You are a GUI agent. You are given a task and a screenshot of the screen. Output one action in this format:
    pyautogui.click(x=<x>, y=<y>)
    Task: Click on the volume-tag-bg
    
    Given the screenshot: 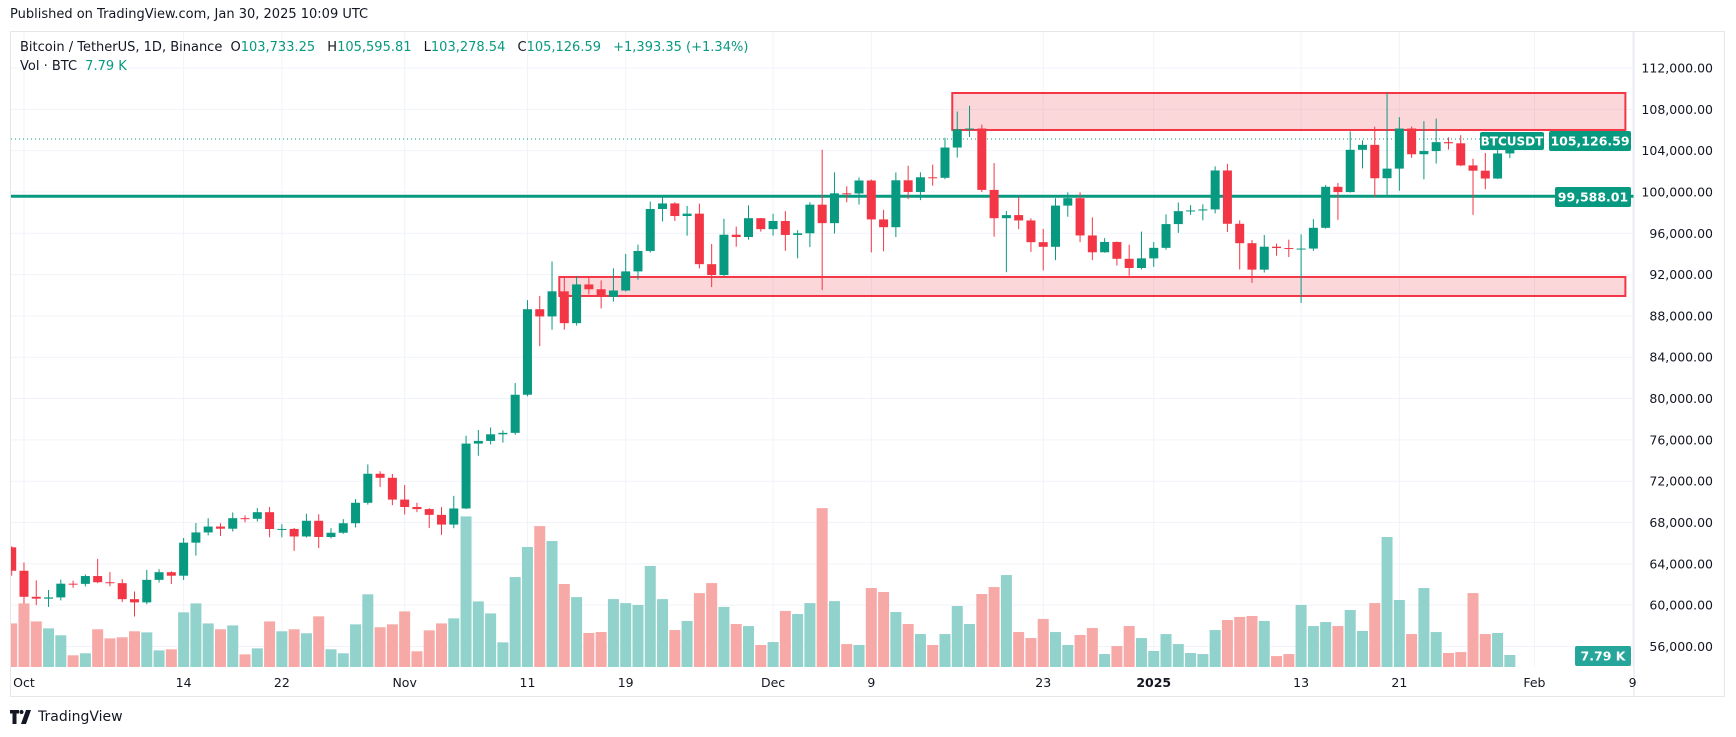 What is the action you would take?
    pyautogui.click(x=1603, y=656)
    